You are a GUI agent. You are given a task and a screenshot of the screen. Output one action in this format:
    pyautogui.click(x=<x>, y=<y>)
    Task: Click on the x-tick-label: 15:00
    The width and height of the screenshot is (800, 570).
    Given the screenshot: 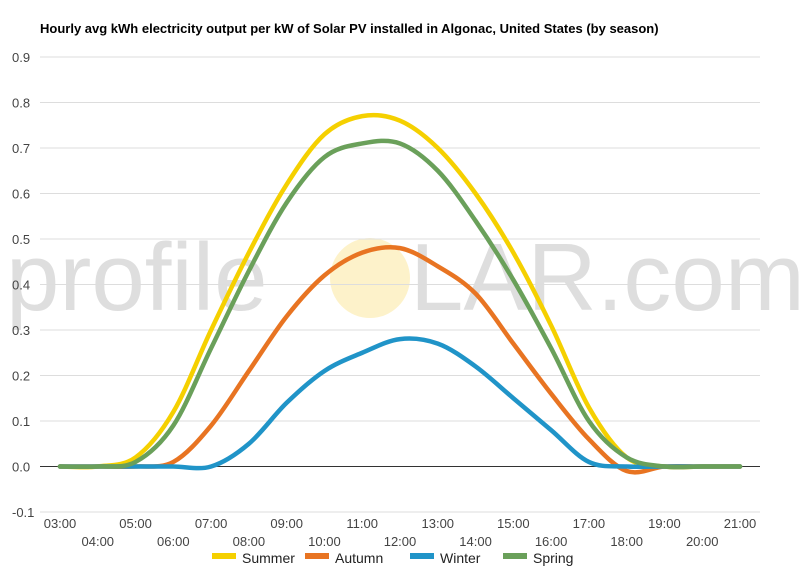 What is the action you would take?
    pyautogui.click(x=513, y=523)
    